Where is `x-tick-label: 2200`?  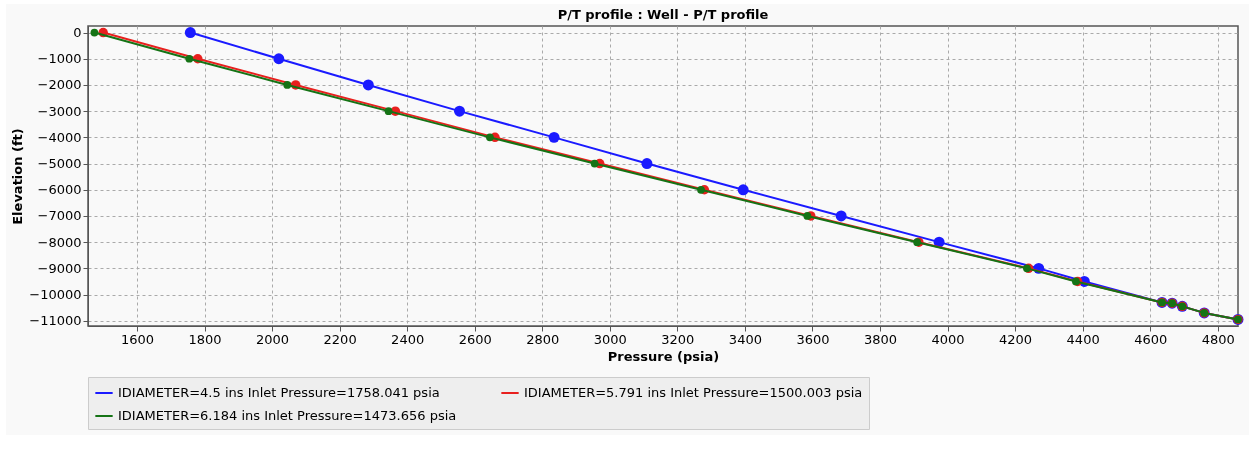
x-tick-label: 2200 is located at coordinates (340, 339).